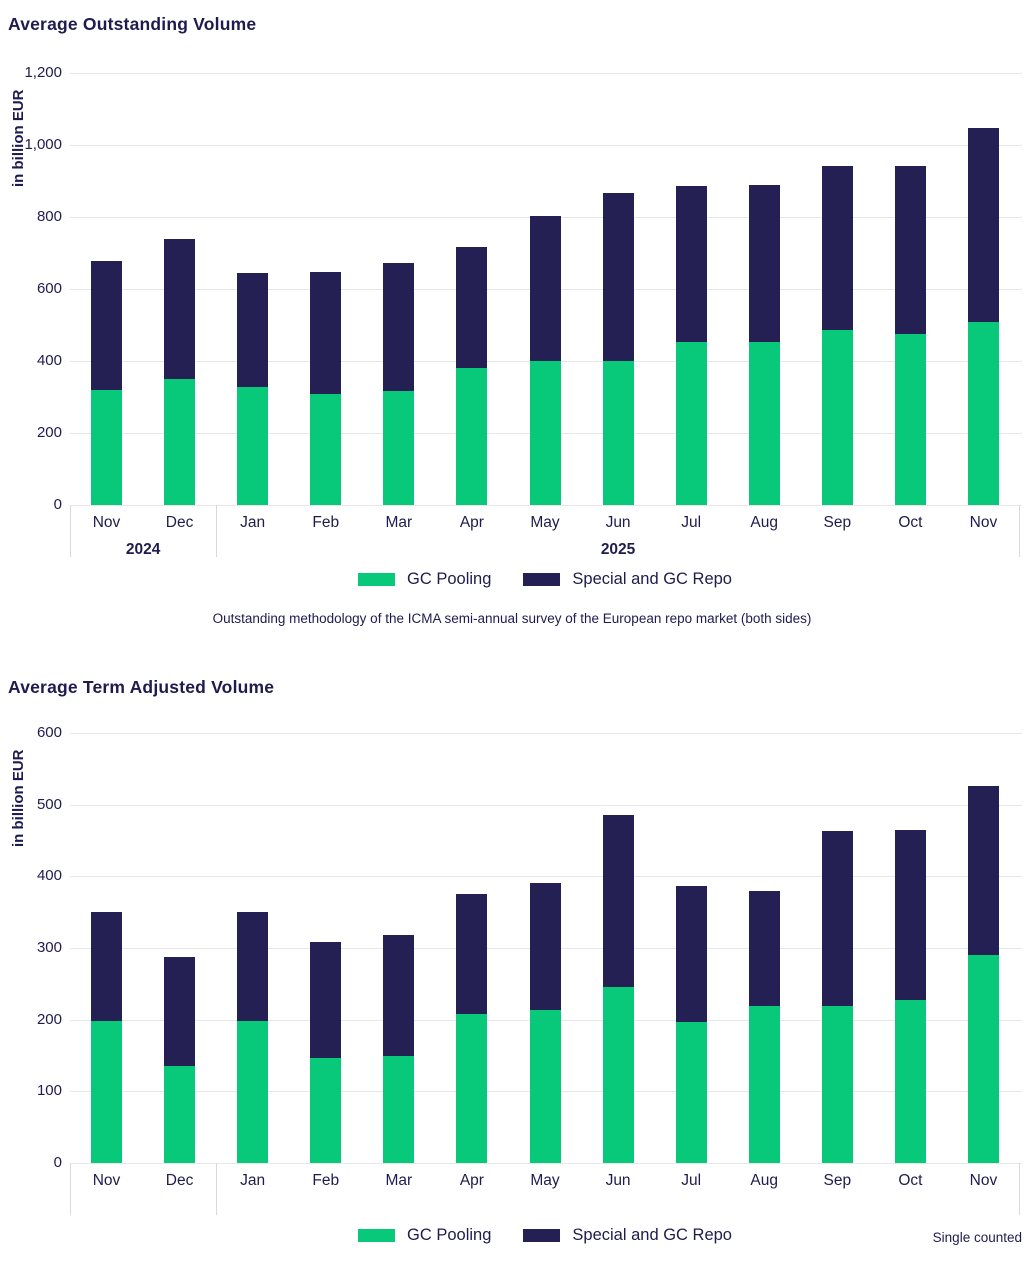 The width and height of the screenshot is (1024, 1267). I want to click on y-tick-label: 1,000, so click(43, 144).